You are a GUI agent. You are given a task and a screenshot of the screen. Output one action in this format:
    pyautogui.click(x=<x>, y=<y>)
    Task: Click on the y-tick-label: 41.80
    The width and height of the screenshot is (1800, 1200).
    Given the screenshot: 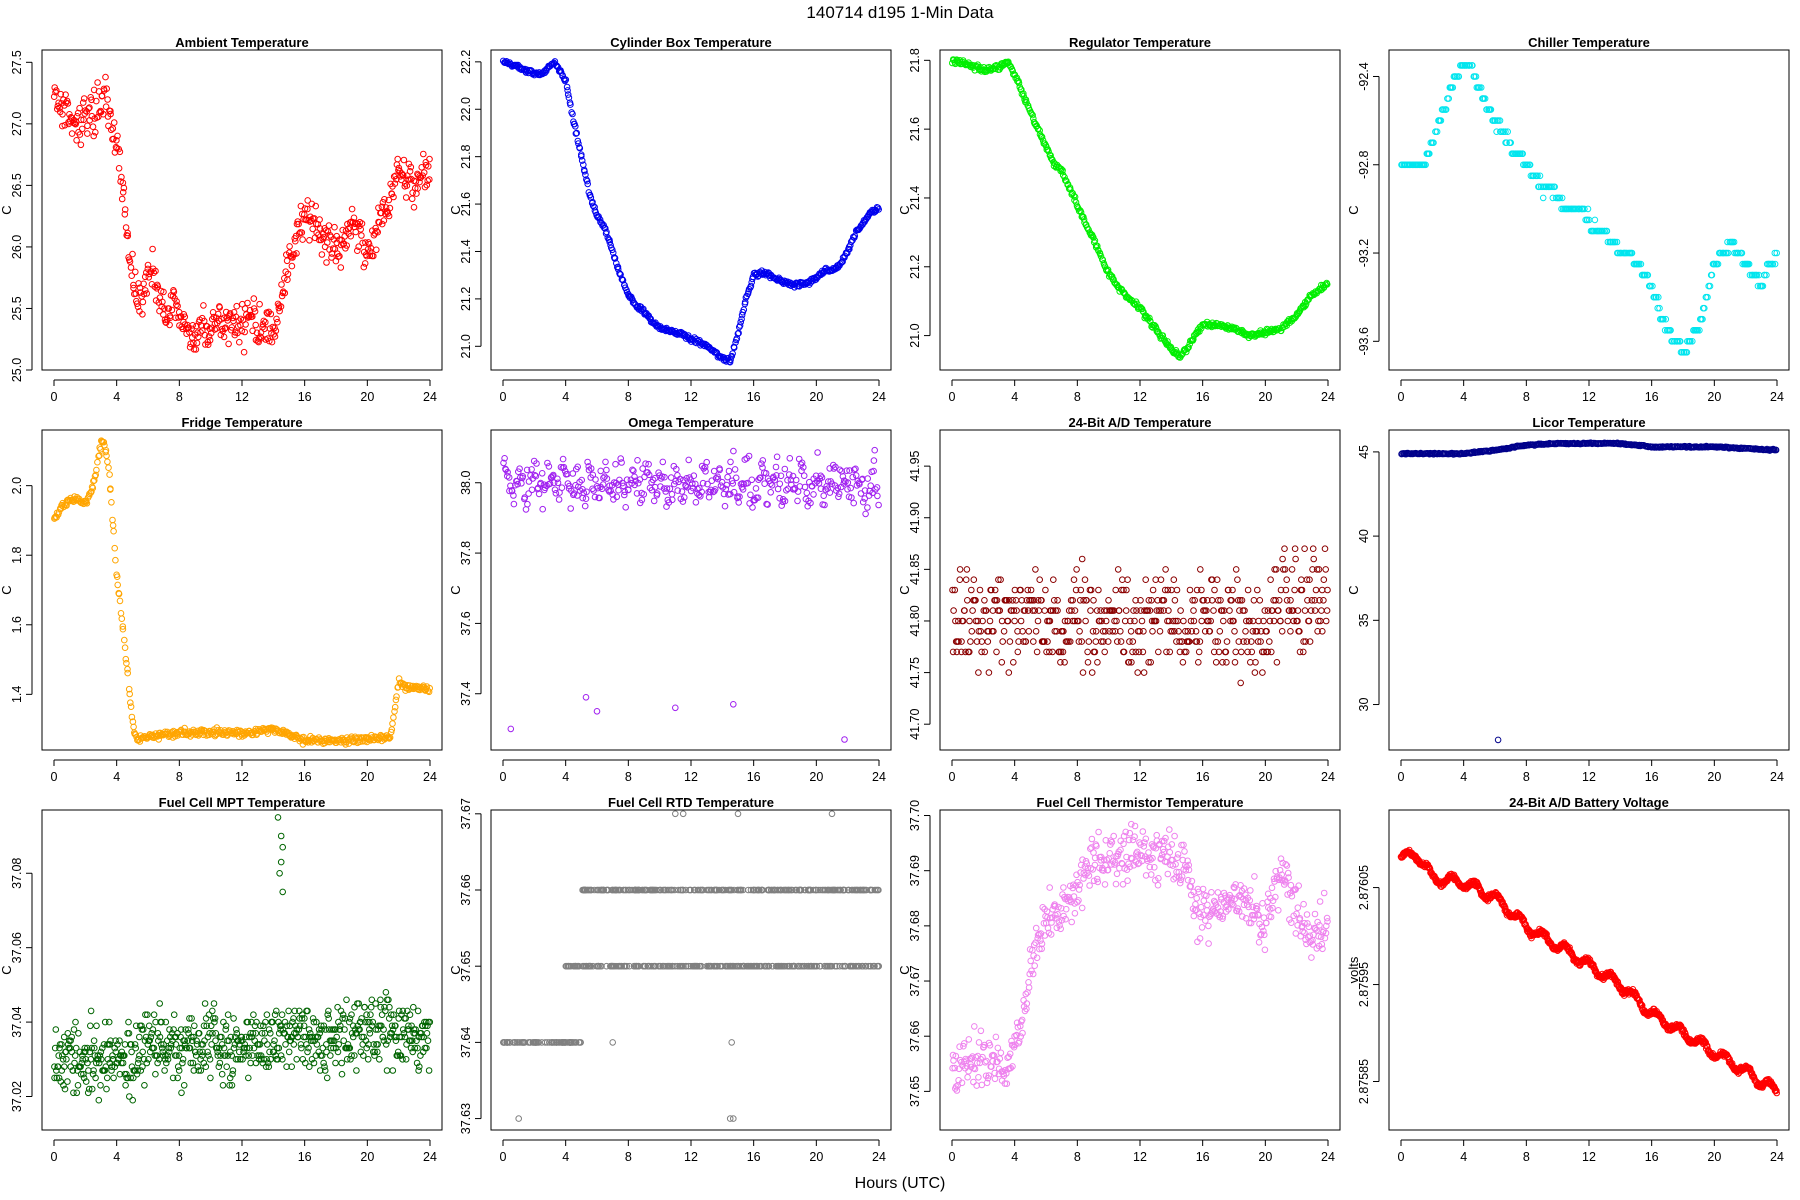 What is the action you would take?
    pyautogui.click(x=915, y=620)
    